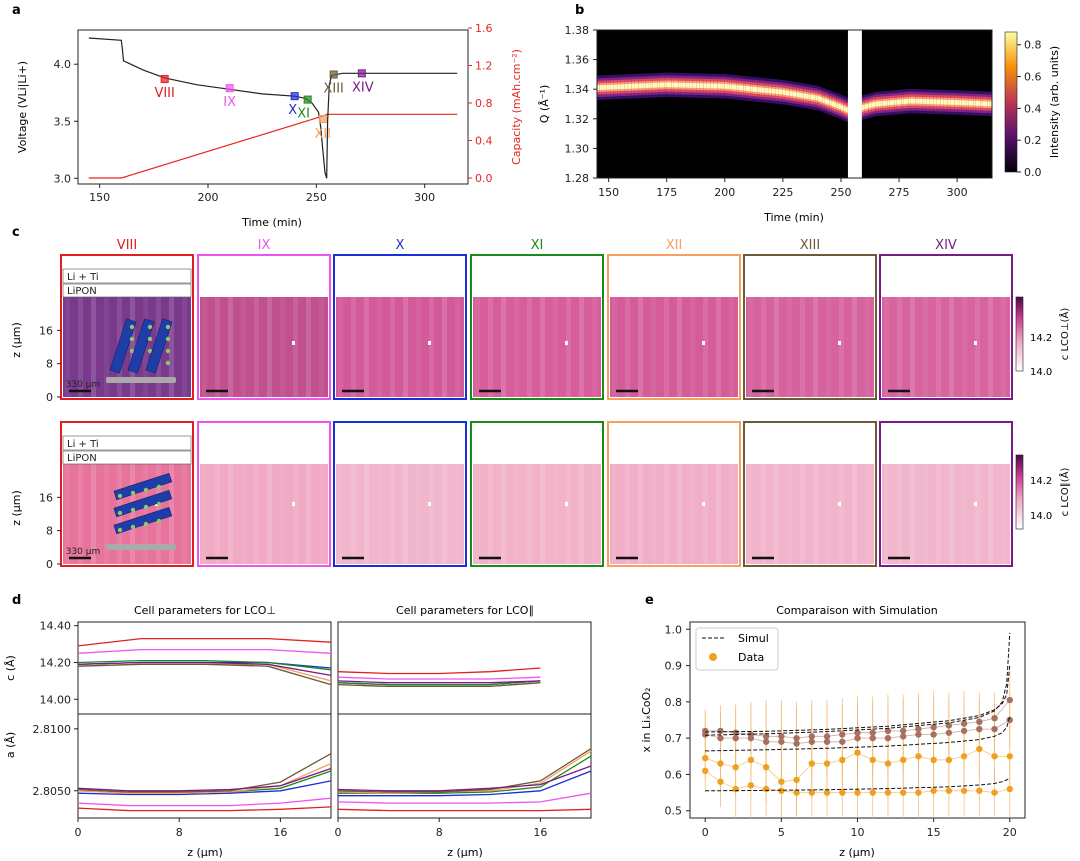  I want to click on panel-a-xtick-label: 250, so click(316, 197).